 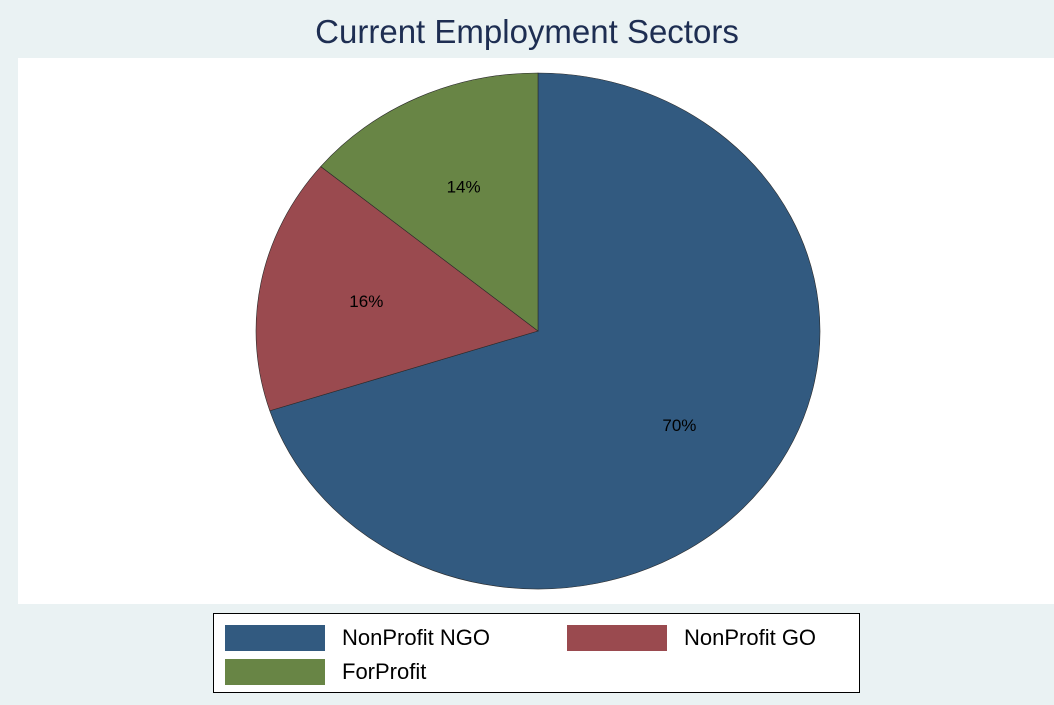 What do you see at coordinates (384, 671) in the screenshot?
I see `legend-label-forprofit: ForProfit` at bounding box center [384, 671].